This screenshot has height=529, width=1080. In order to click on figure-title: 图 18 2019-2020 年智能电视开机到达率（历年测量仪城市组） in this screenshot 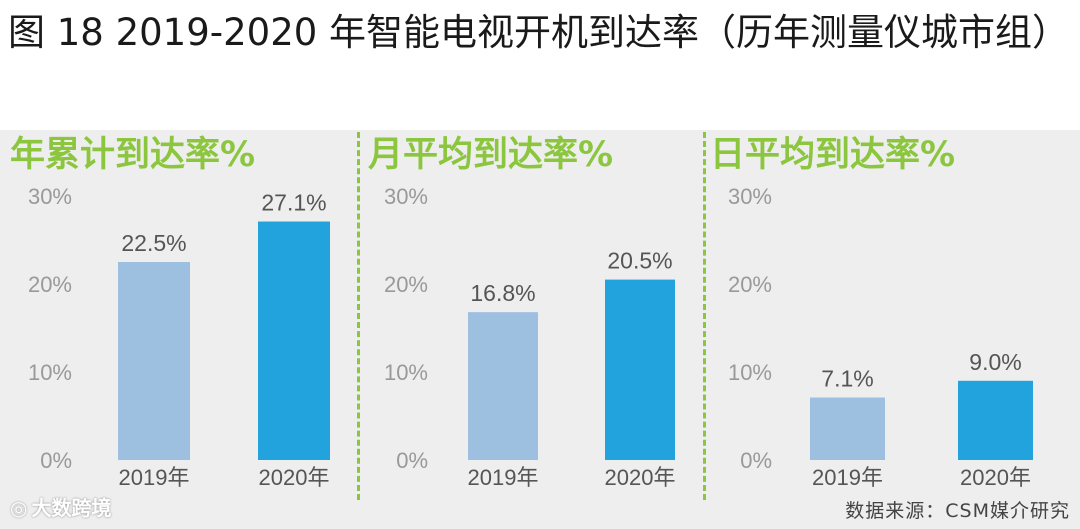, I will do `click(539, 32)`.